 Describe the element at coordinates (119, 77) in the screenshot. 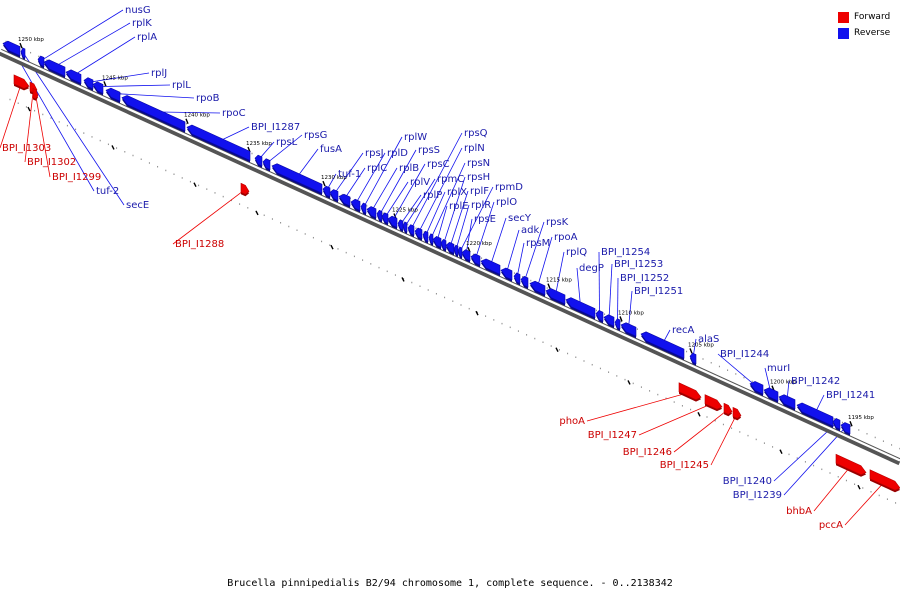

I see `leader-rplj` at that location.